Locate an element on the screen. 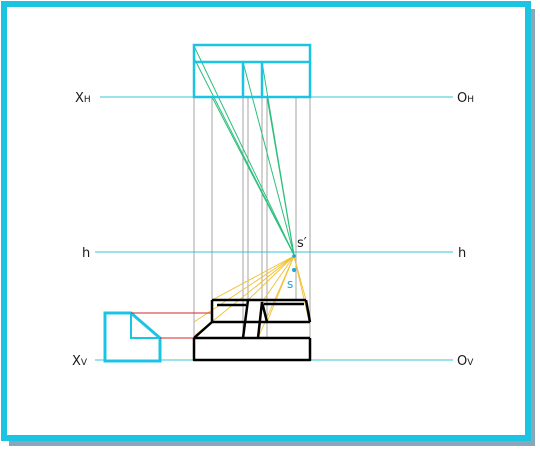 The width and height of the screenshot is (540, 450). side-profile-shape is located at coordinates (132, 337).